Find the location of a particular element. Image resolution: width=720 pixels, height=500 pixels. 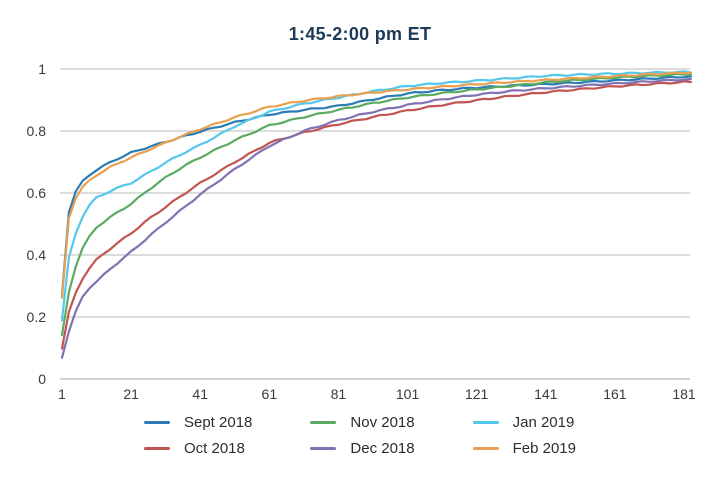

y-tick-label: 1 is located at coordinates (42, 69).